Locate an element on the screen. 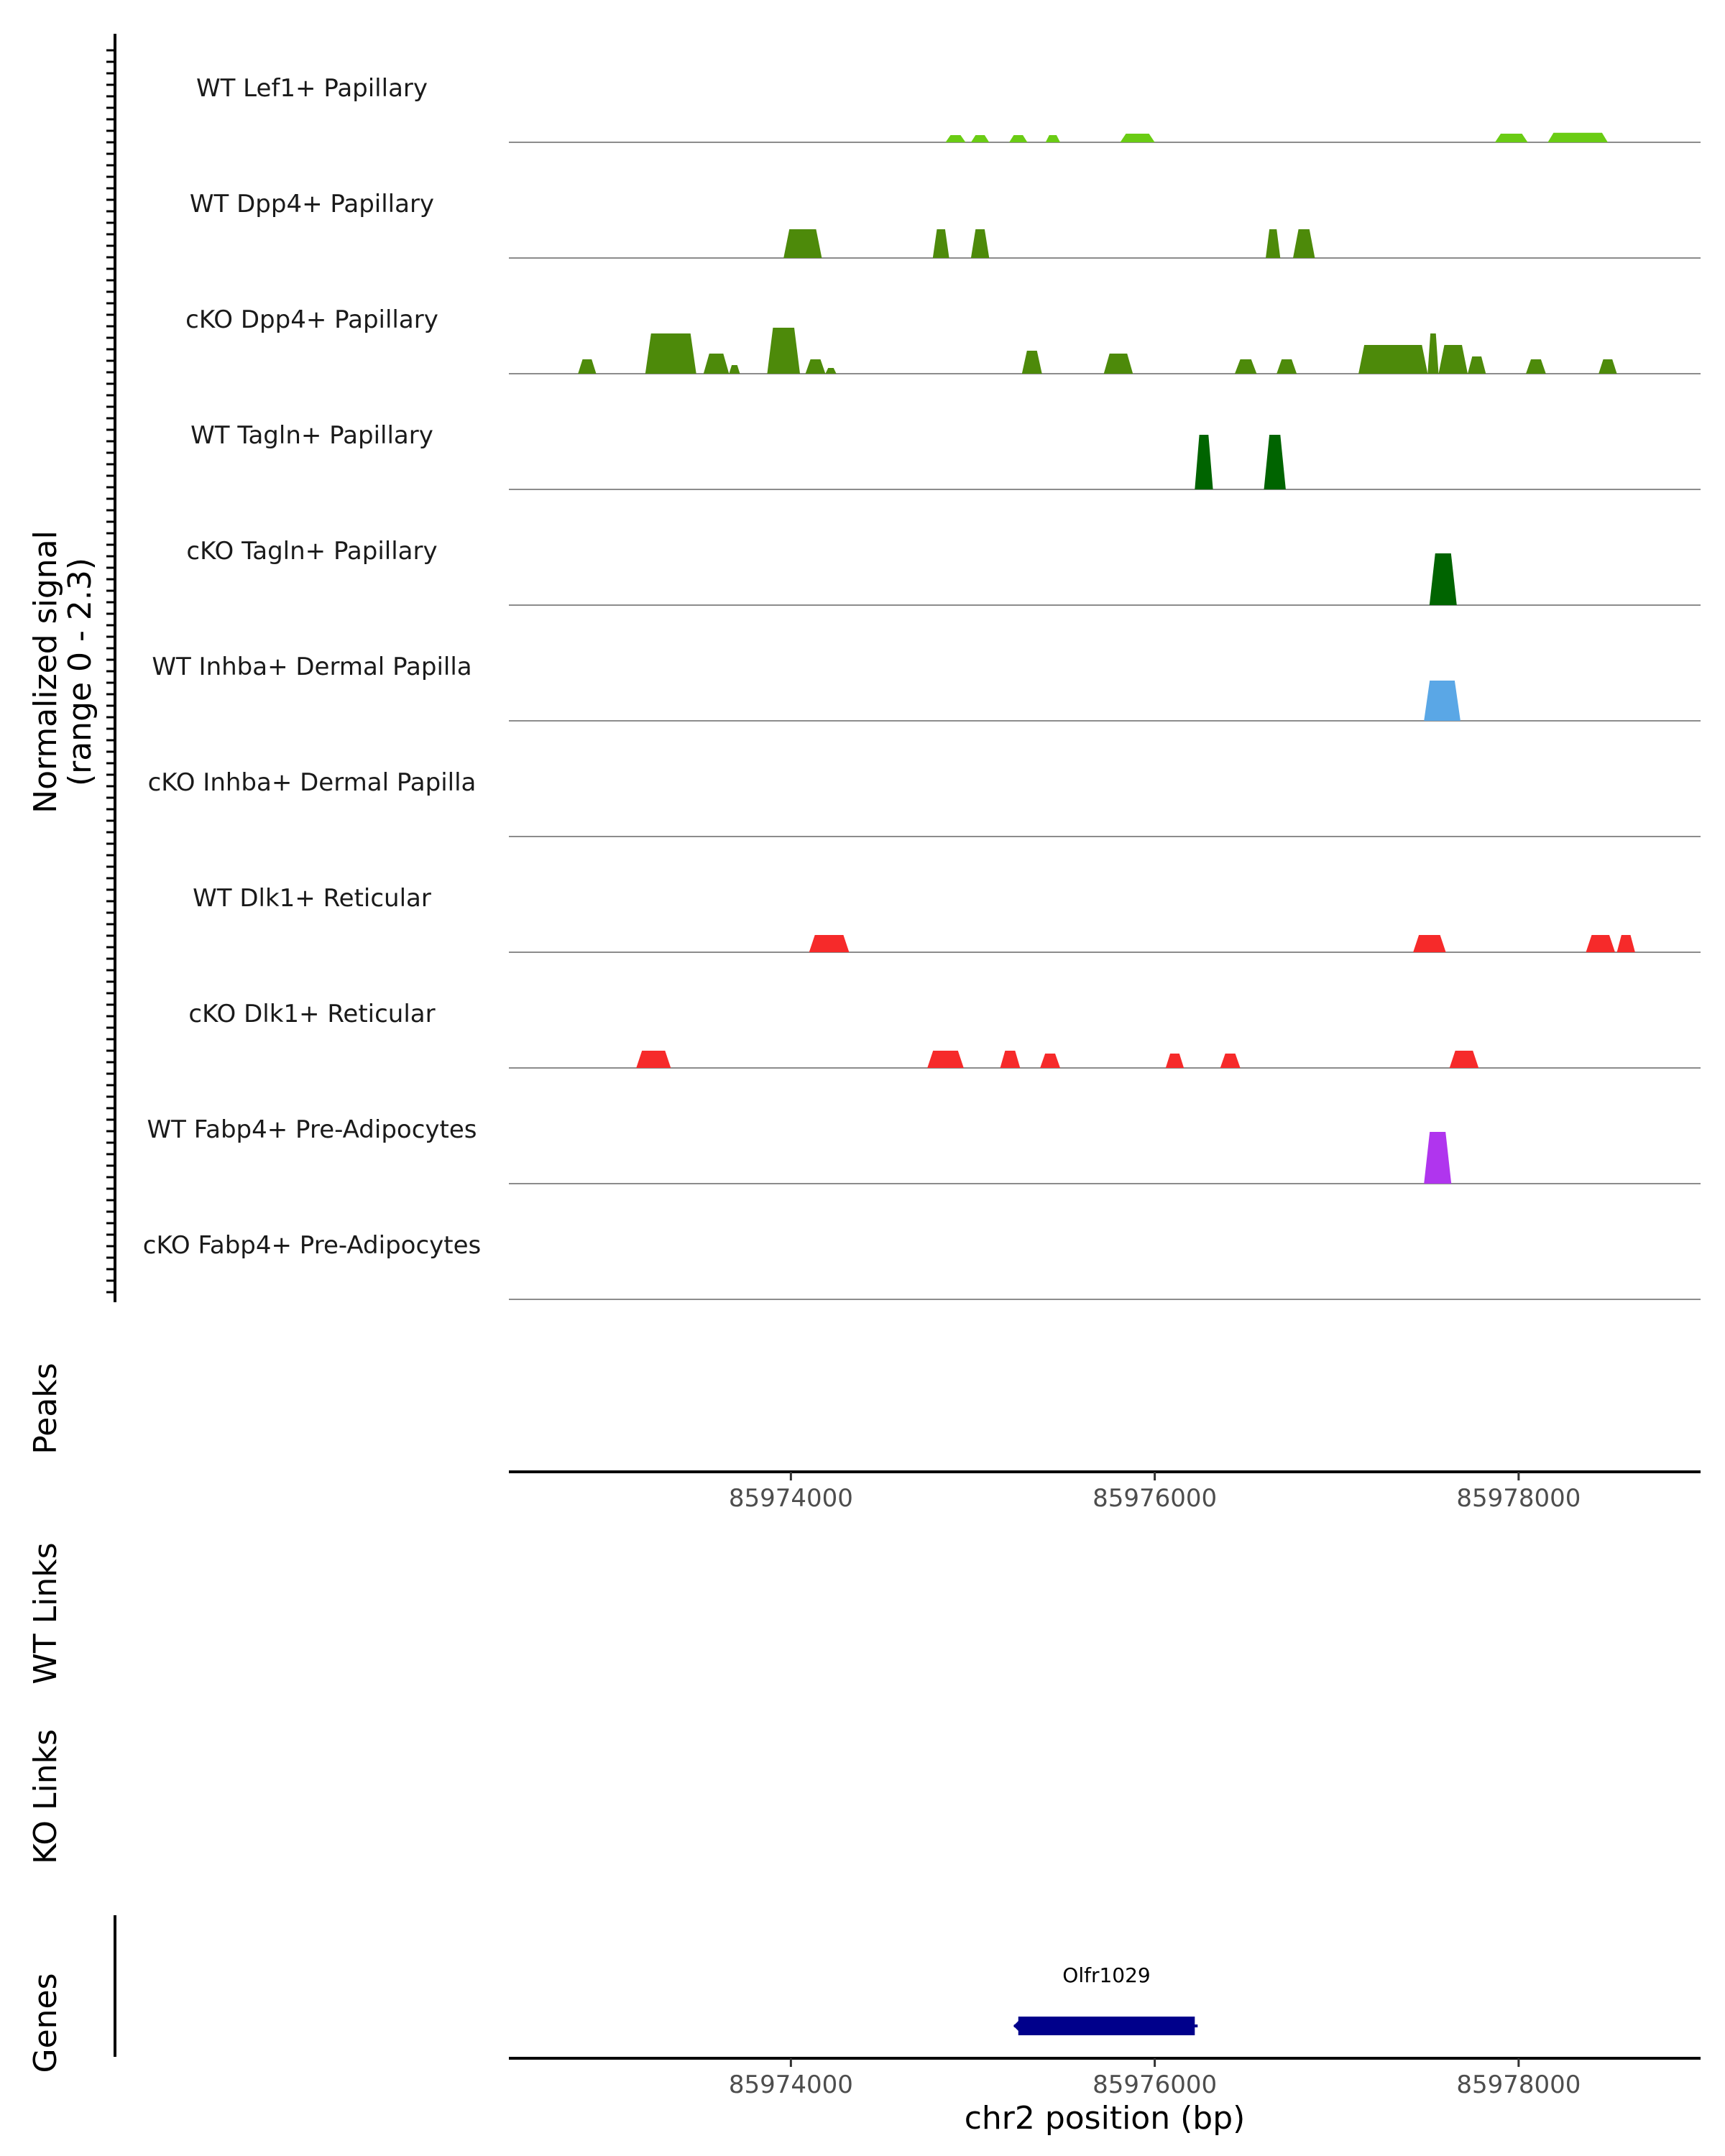 The image size is (1725, 2156). signal-axis-title: Normalized signal is located at coordinates (45, 672).